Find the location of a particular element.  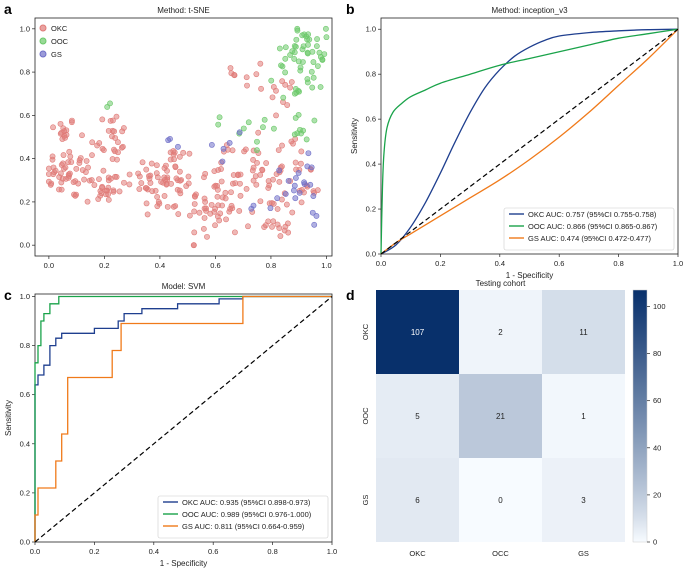

inception-ytick-label: 1.0 is located at coordinates (371, 29).